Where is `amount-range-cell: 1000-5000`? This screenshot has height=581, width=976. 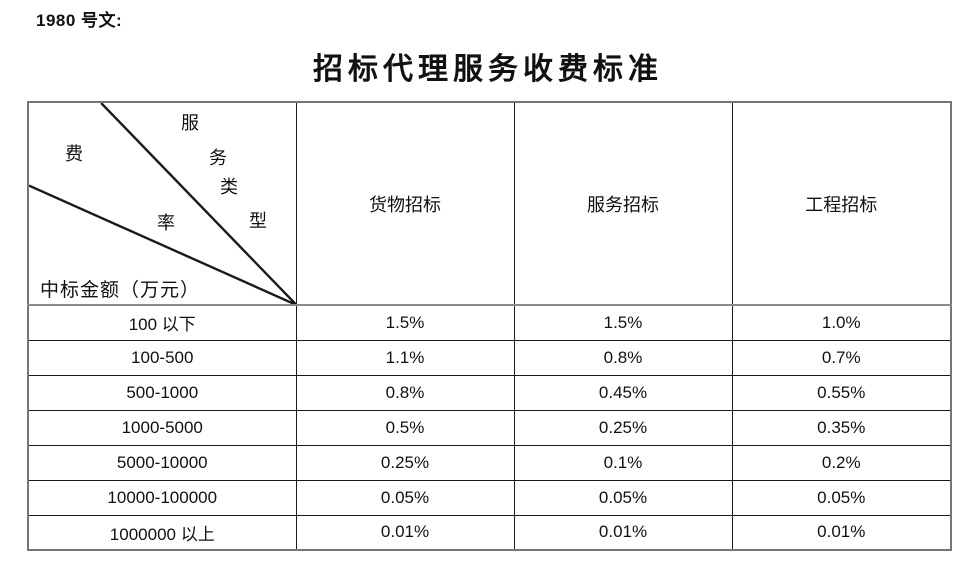 amount-range-cell: 1000-5000 is located at coordinates (162, 427).